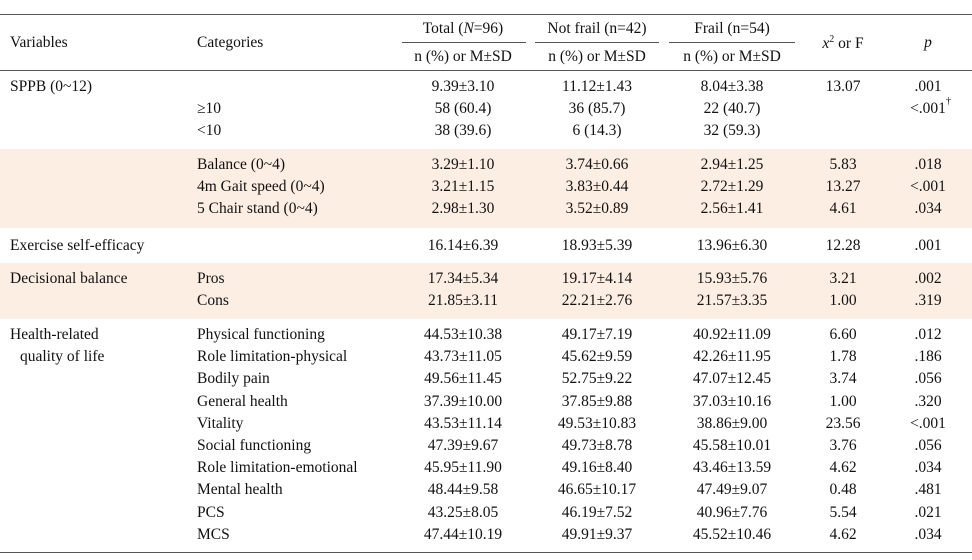  Describe the element at coordinates (213, 301) in the screenshot. I see `category-label: Cons` at that location.